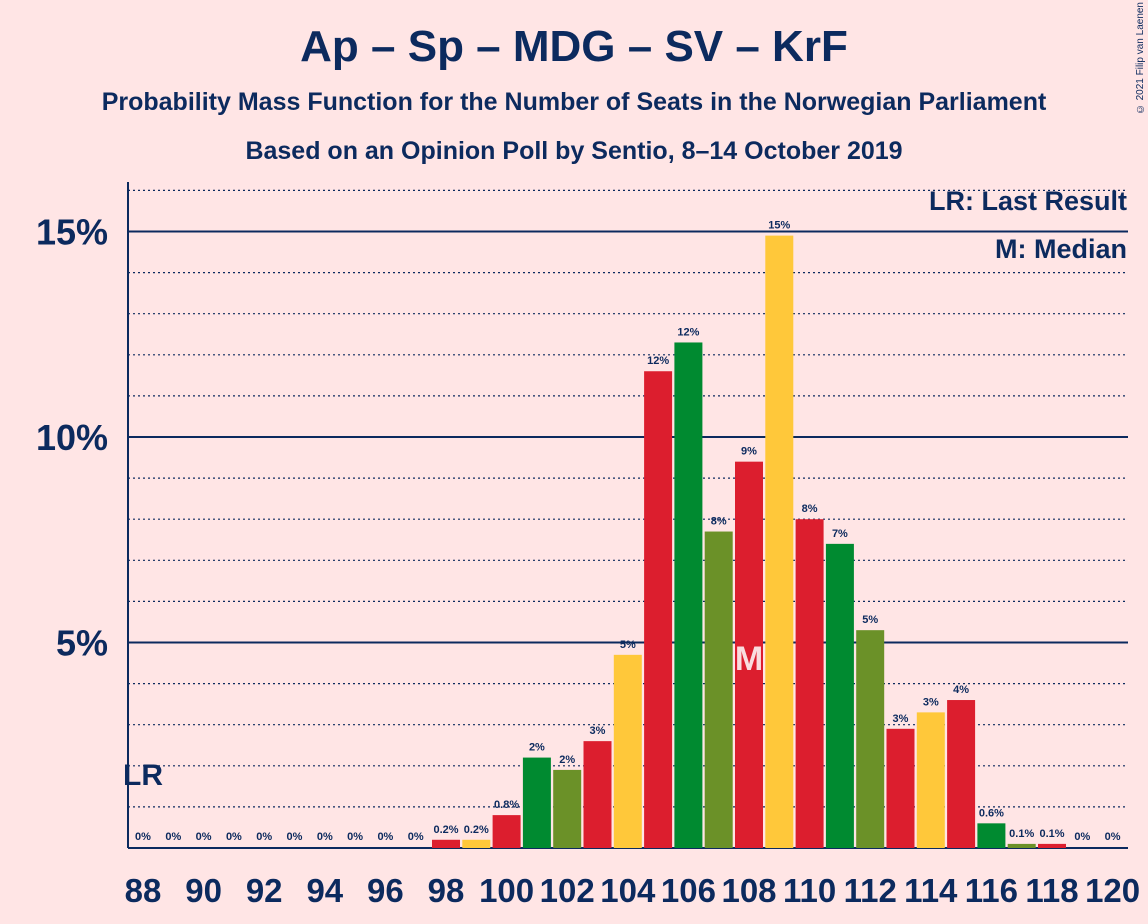 Image resolution: width=1148 pixels, height=924 pixels. I want to click on x-tick-label: 94, so click(324, 890).